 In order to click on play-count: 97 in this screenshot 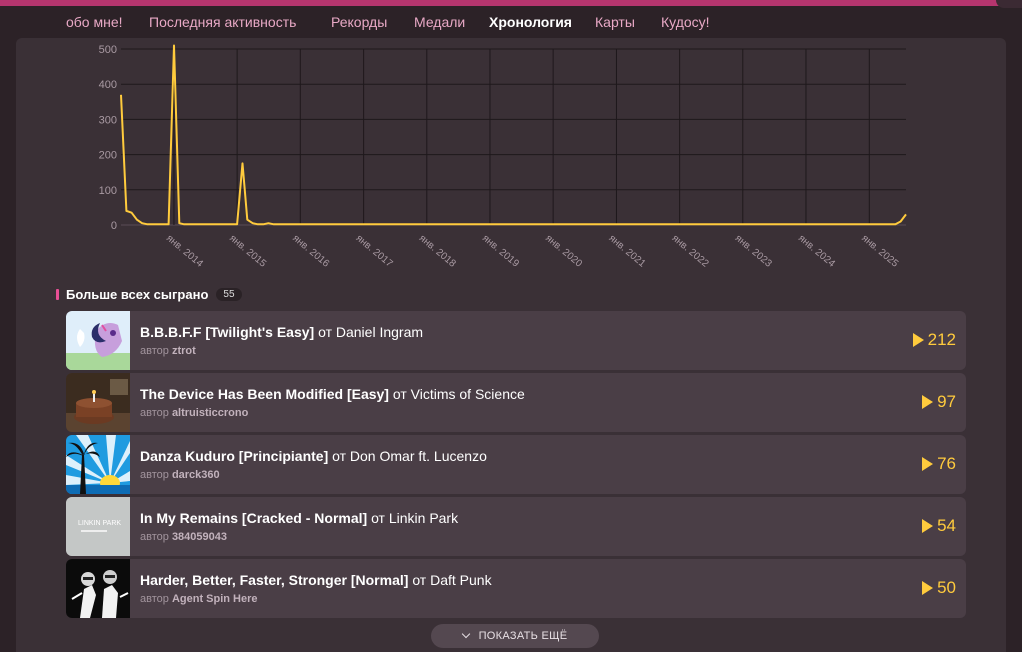, I will do `click(939, 402)`.